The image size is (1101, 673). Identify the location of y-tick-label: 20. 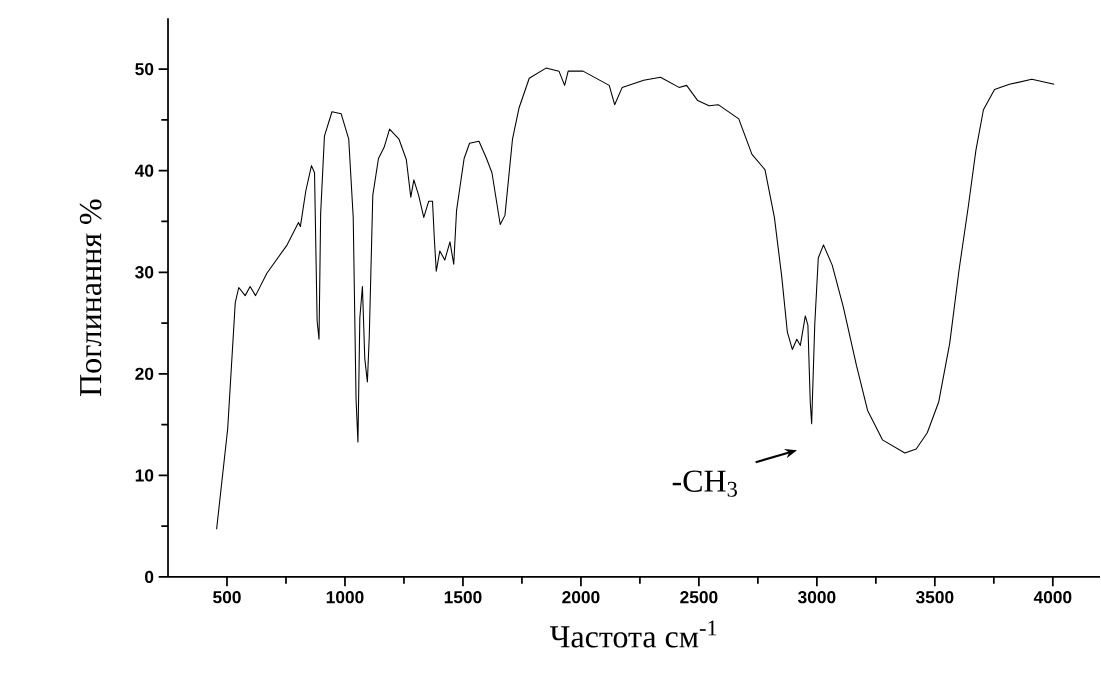
(144, 373).